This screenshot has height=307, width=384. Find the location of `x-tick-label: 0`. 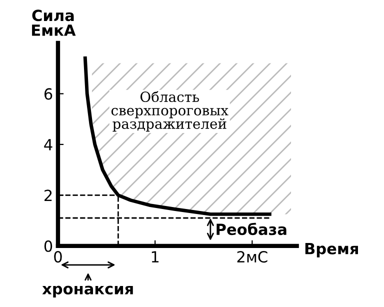

x-tick-label: 0 is located at coordinates (58, 257).